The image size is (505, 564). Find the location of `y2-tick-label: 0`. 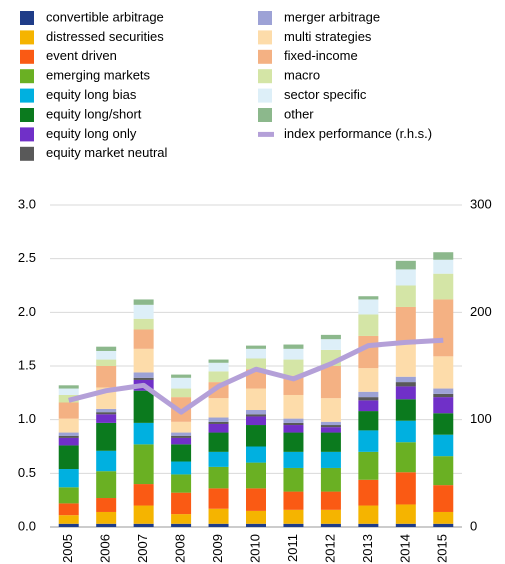

y2-tick-label: 0 is located at coordinates (473, 525).